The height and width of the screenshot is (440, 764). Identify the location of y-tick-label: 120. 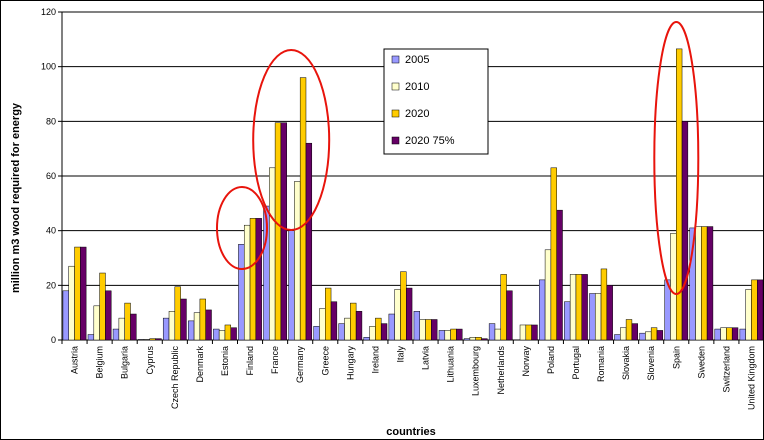
(48, 12).